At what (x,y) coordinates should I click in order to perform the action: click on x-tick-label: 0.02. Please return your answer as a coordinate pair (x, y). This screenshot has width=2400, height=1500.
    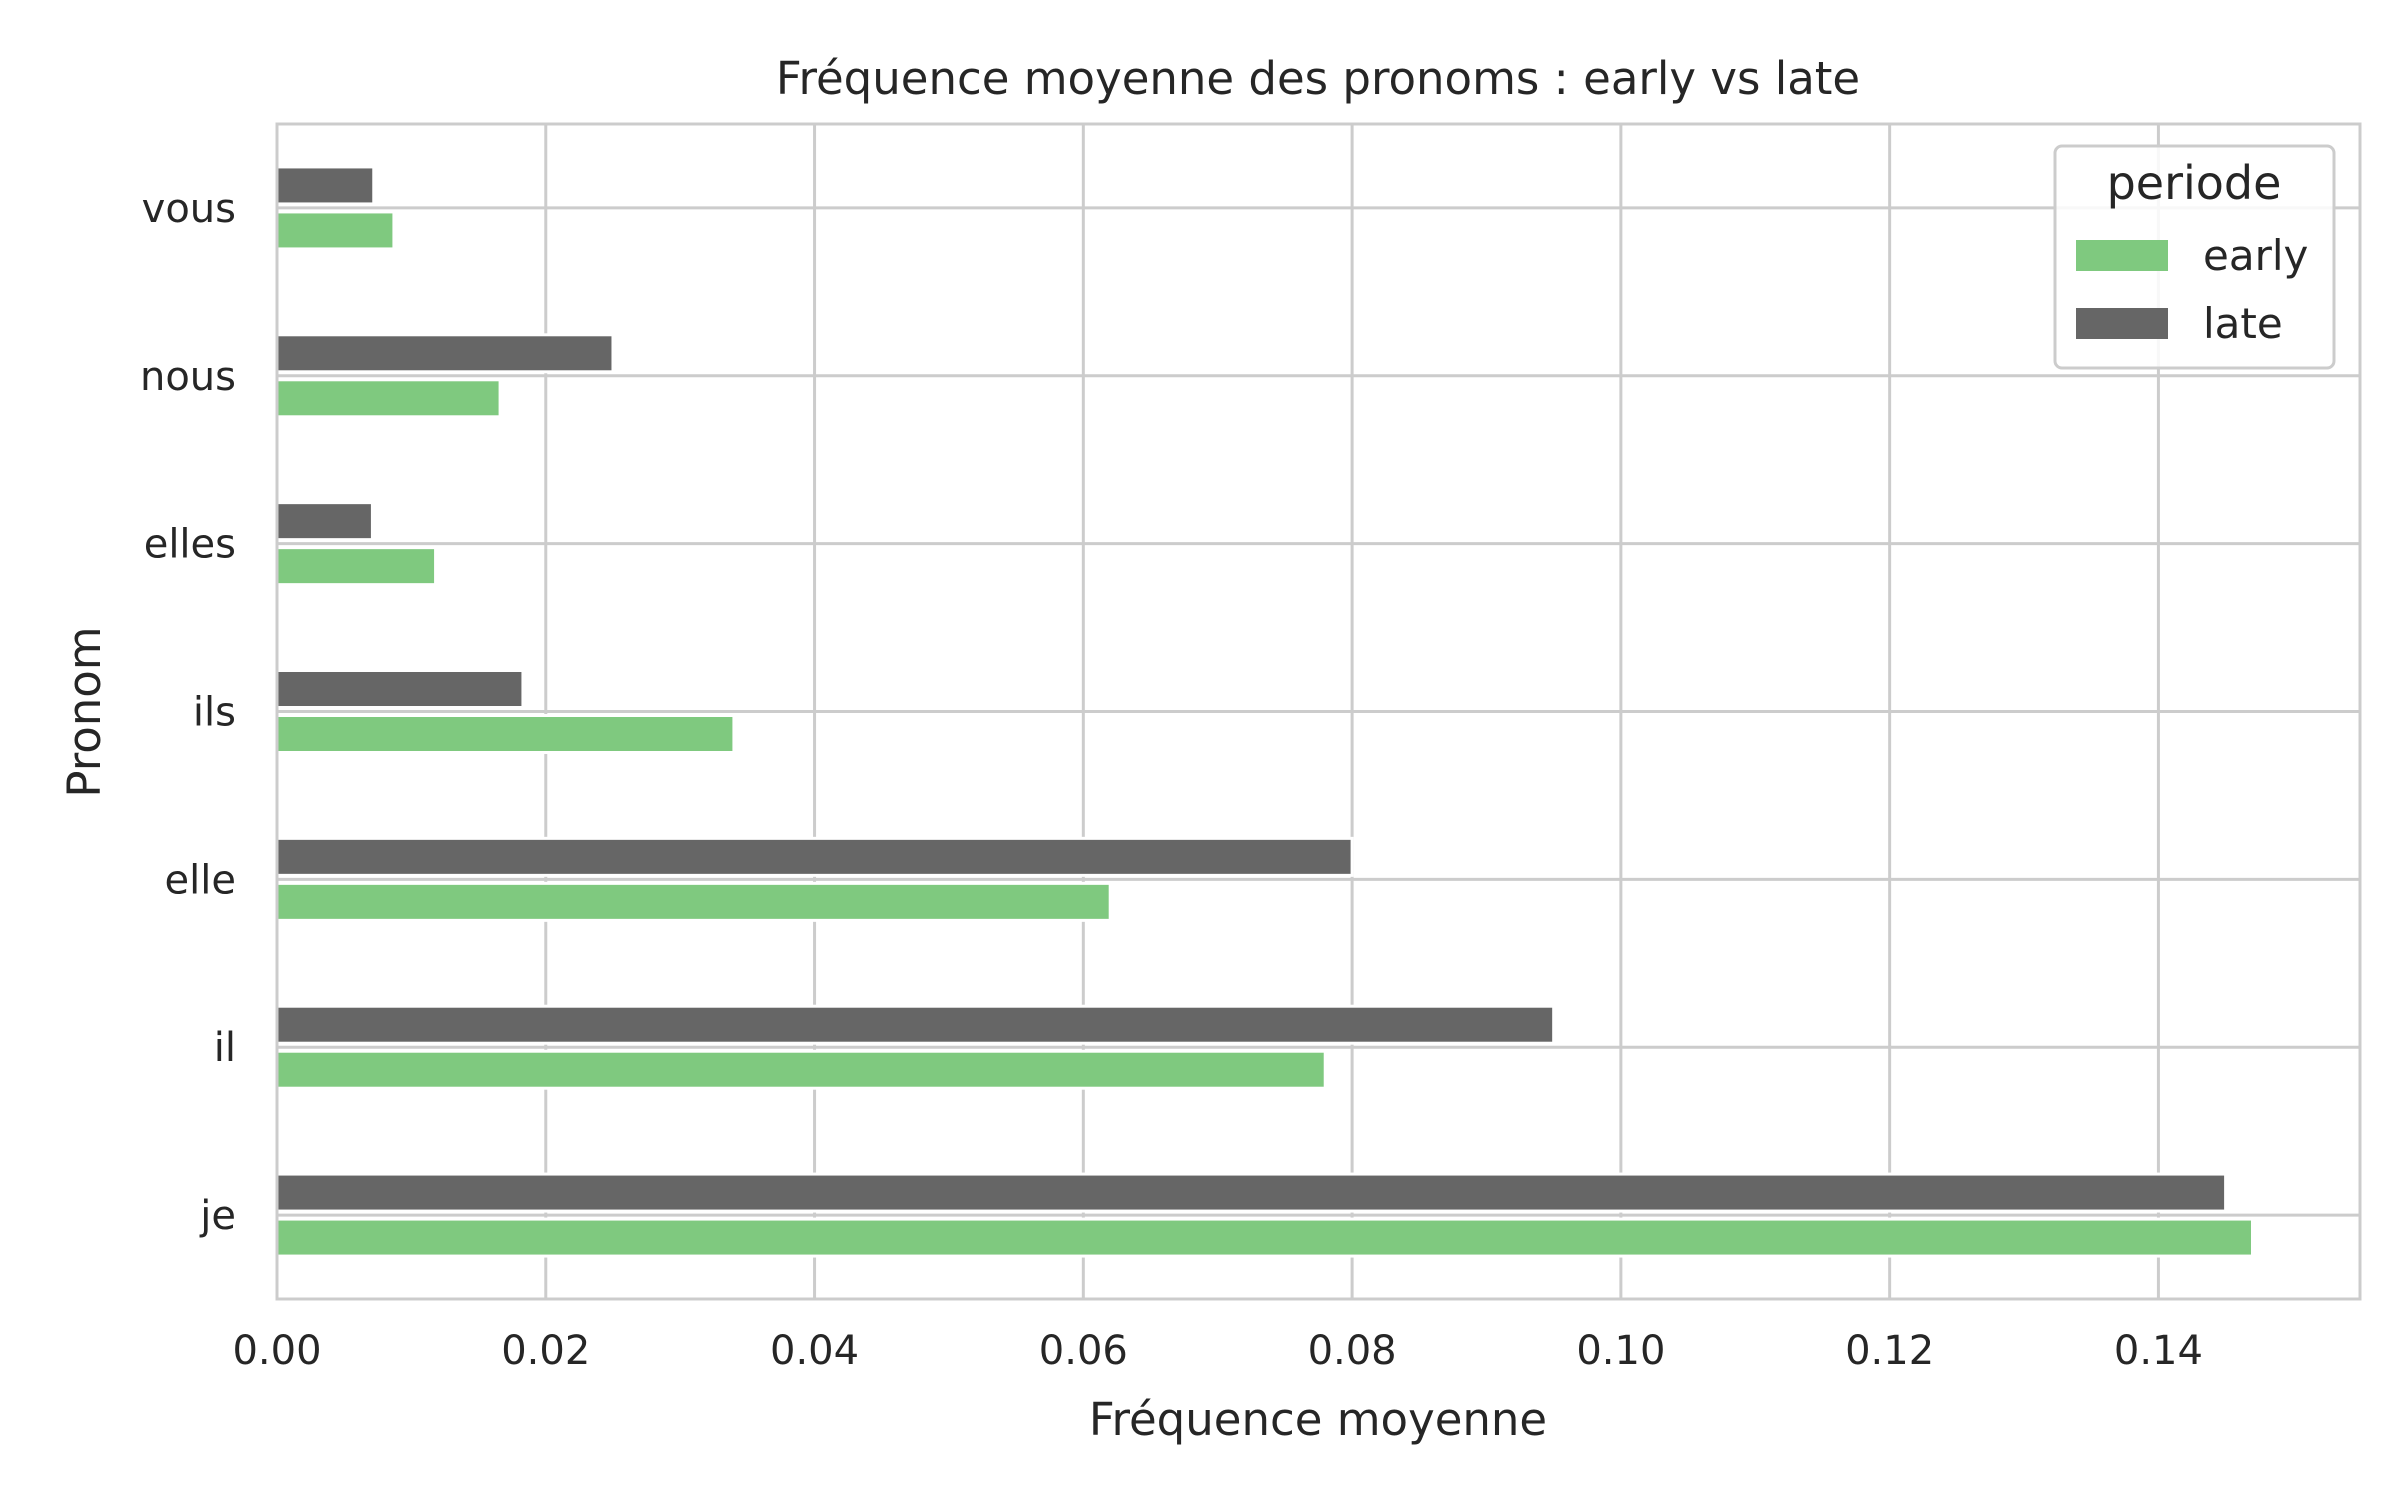
    Looking at the image, I should click on (545, 1351).